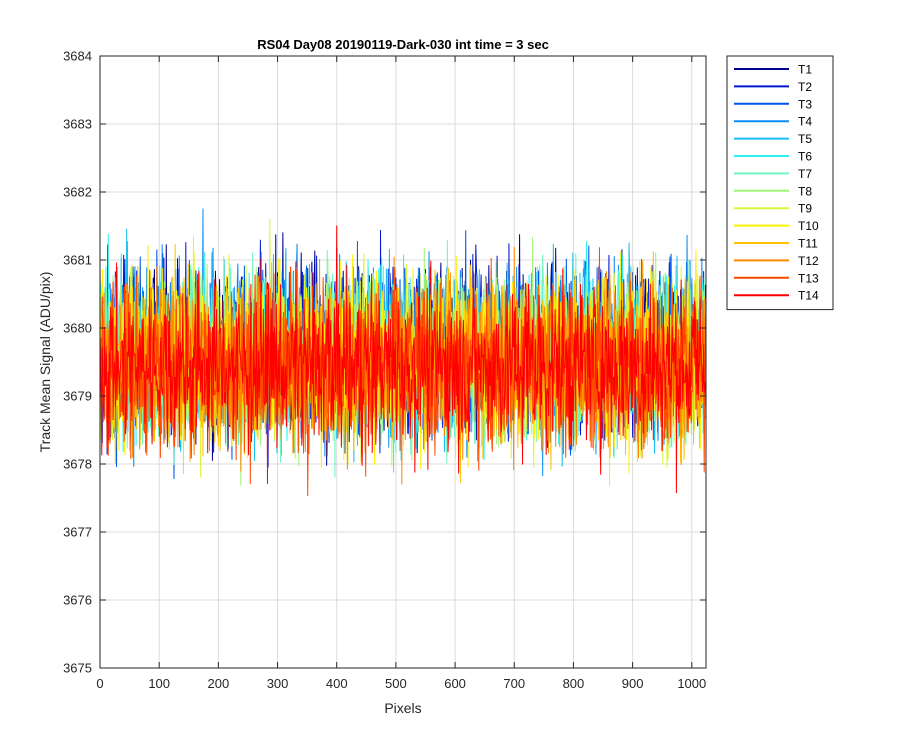  I want to click on legend-label-t1: T1, so click(805, 70).